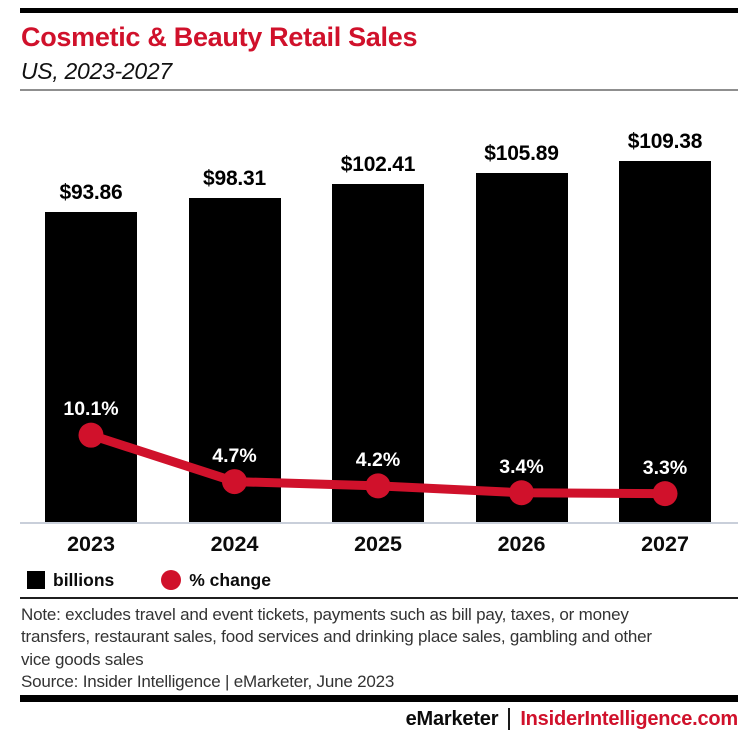  I want to click on top-rule, so click(379, 10).